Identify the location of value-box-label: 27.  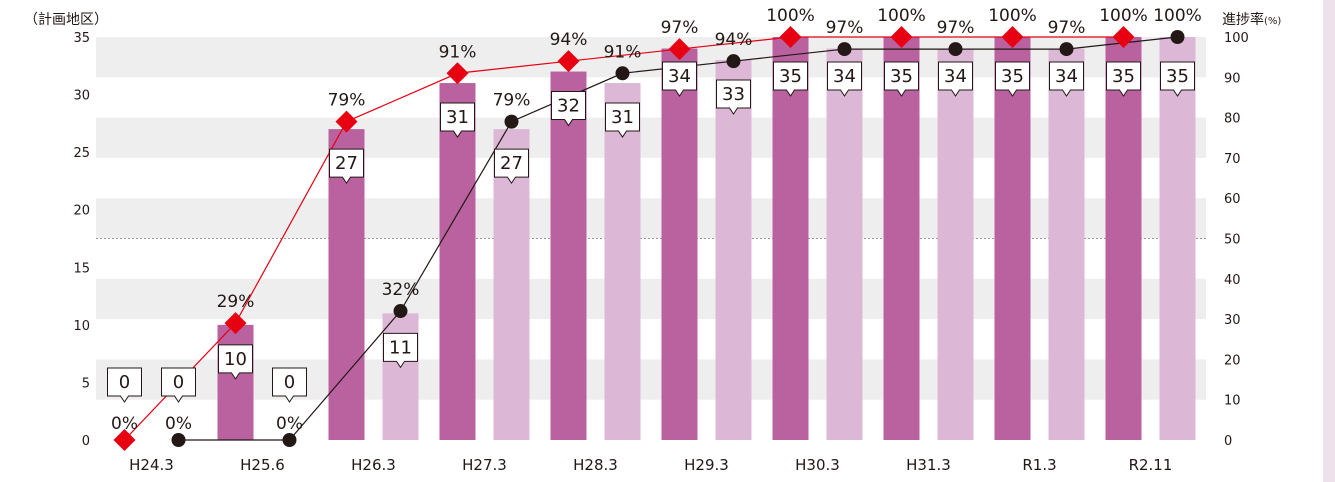
(511, 163).